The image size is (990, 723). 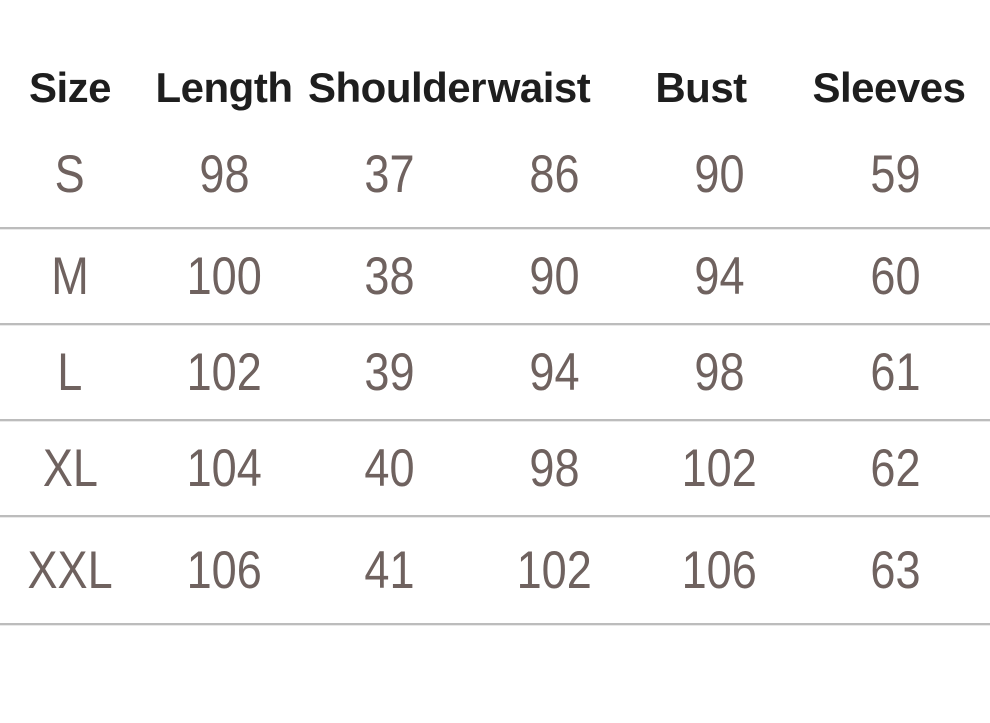 I want to click on cell-length: 104, so click(x=224, y=468).